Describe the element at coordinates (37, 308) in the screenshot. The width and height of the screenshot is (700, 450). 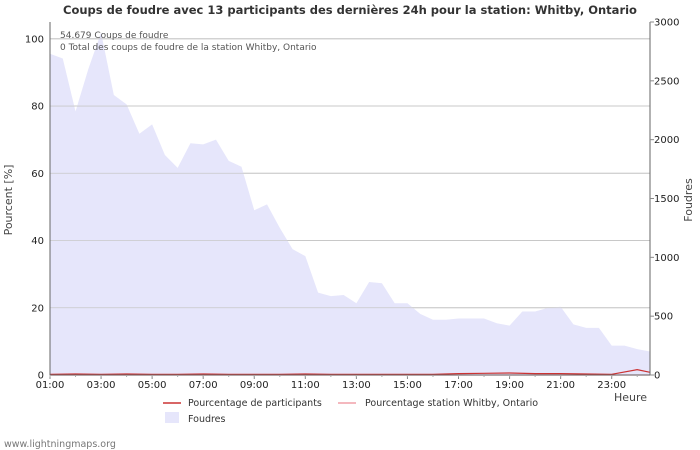
I see `y-left-tick-label: 20` at that location.